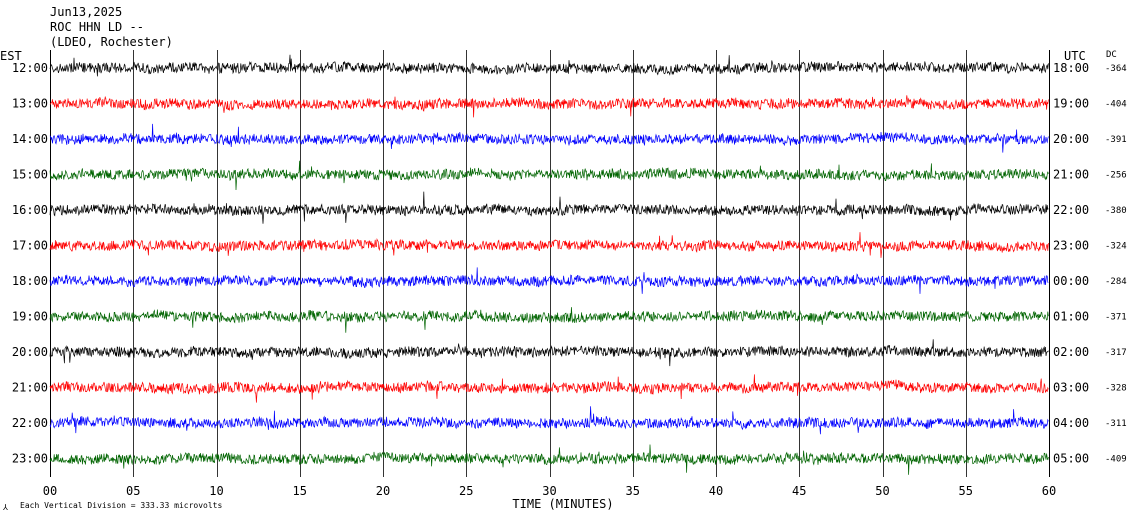 Image resolution: width=1130 pixels, height=519 pixels. What do you see at coordinates (1071, 210) in the screenshot?
I see `utc-label: 22:00` at bounding box center [1071, 210].